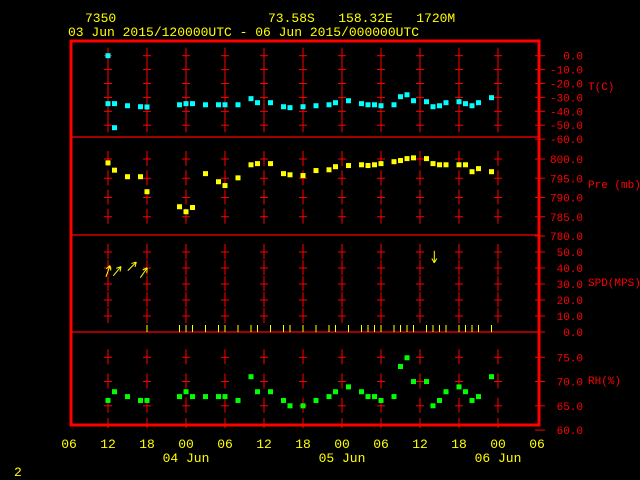 The image size is (640, 480). I want to click on station-id: 7350, so click(100, 18).